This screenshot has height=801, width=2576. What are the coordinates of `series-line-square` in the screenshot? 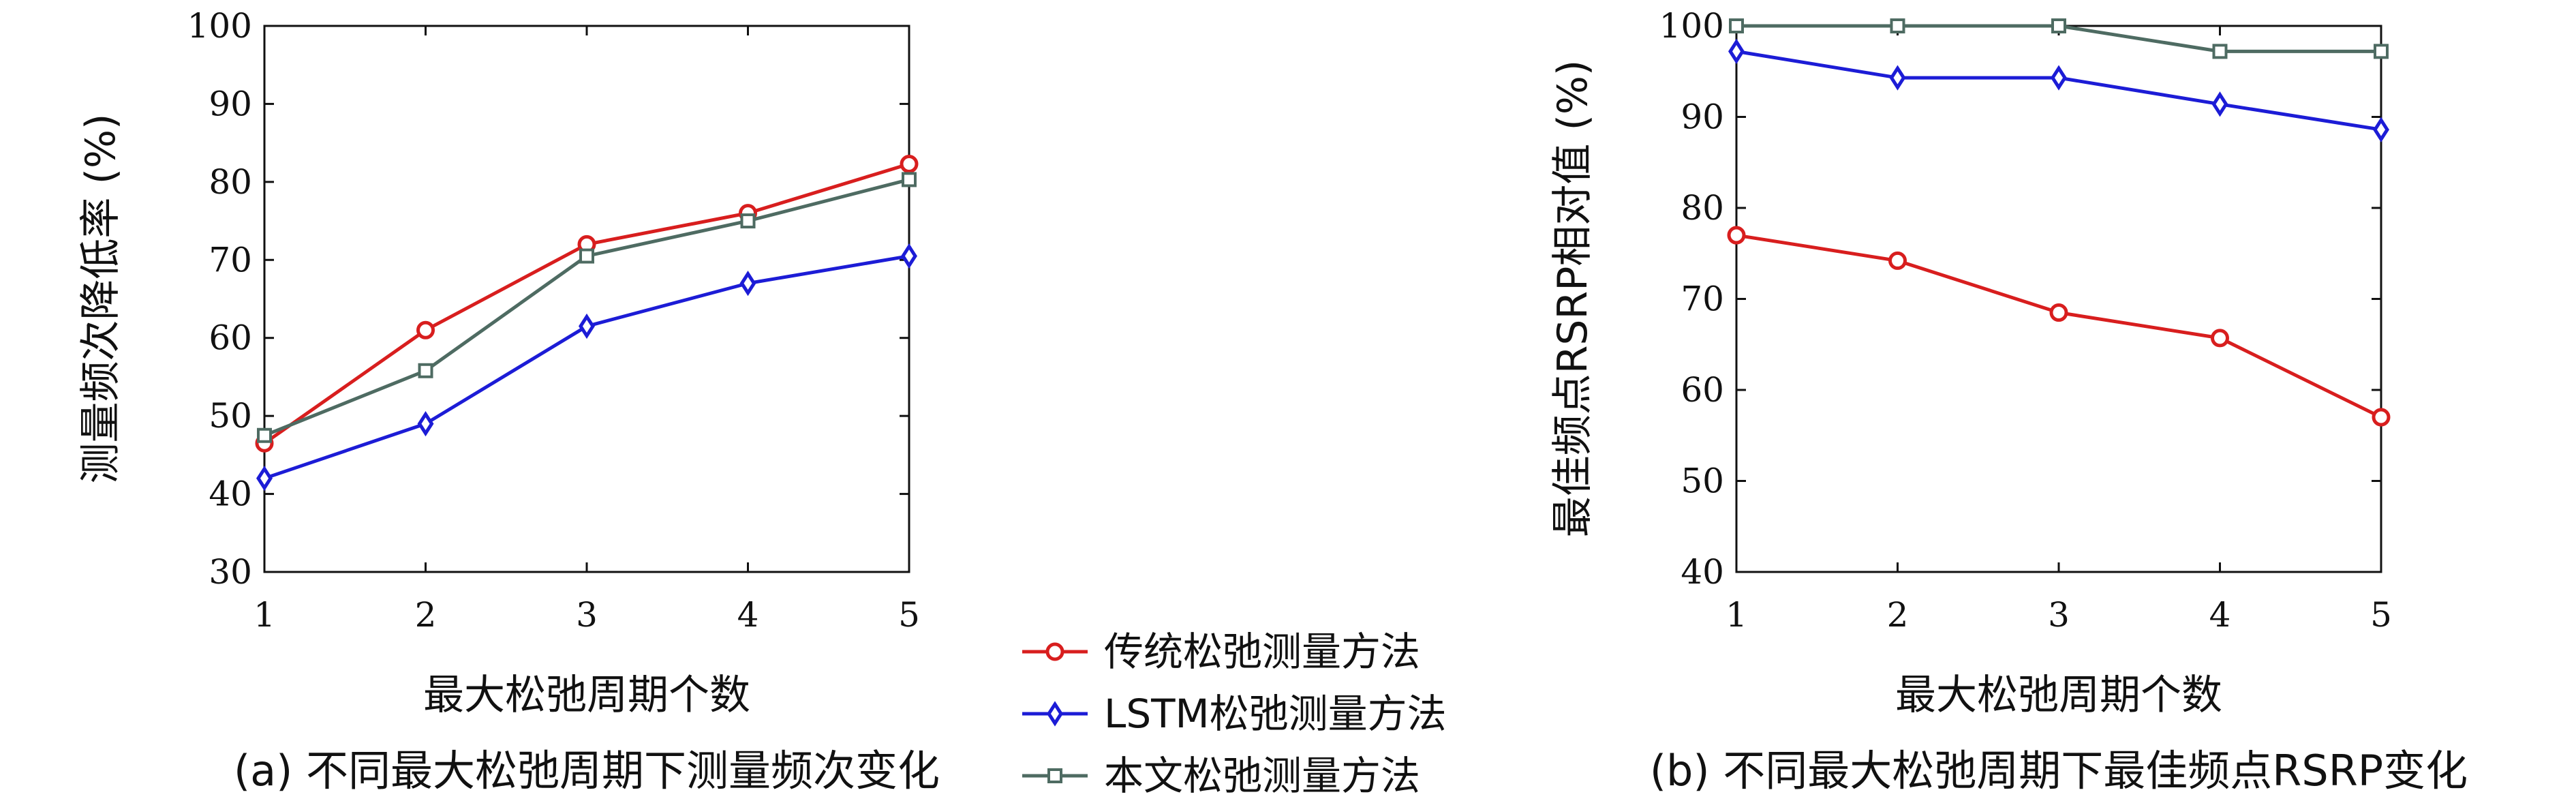 It's located at (587, 308).